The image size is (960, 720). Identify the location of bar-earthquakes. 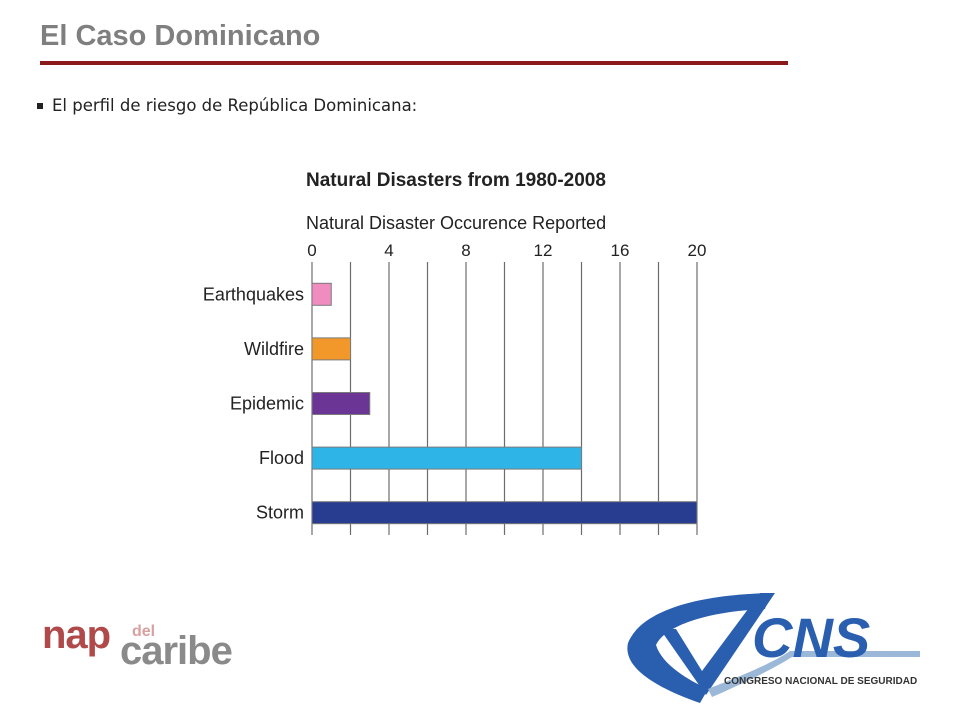
(321, 294).